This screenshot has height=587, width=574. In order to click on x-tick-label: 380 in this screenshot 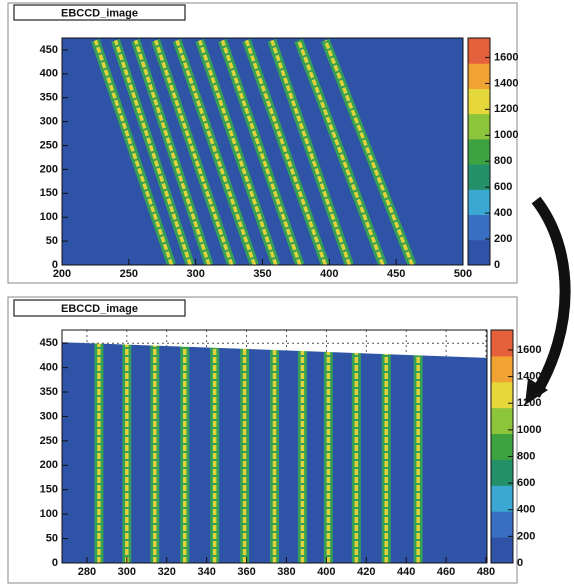, I will do `click(286, 572)`.